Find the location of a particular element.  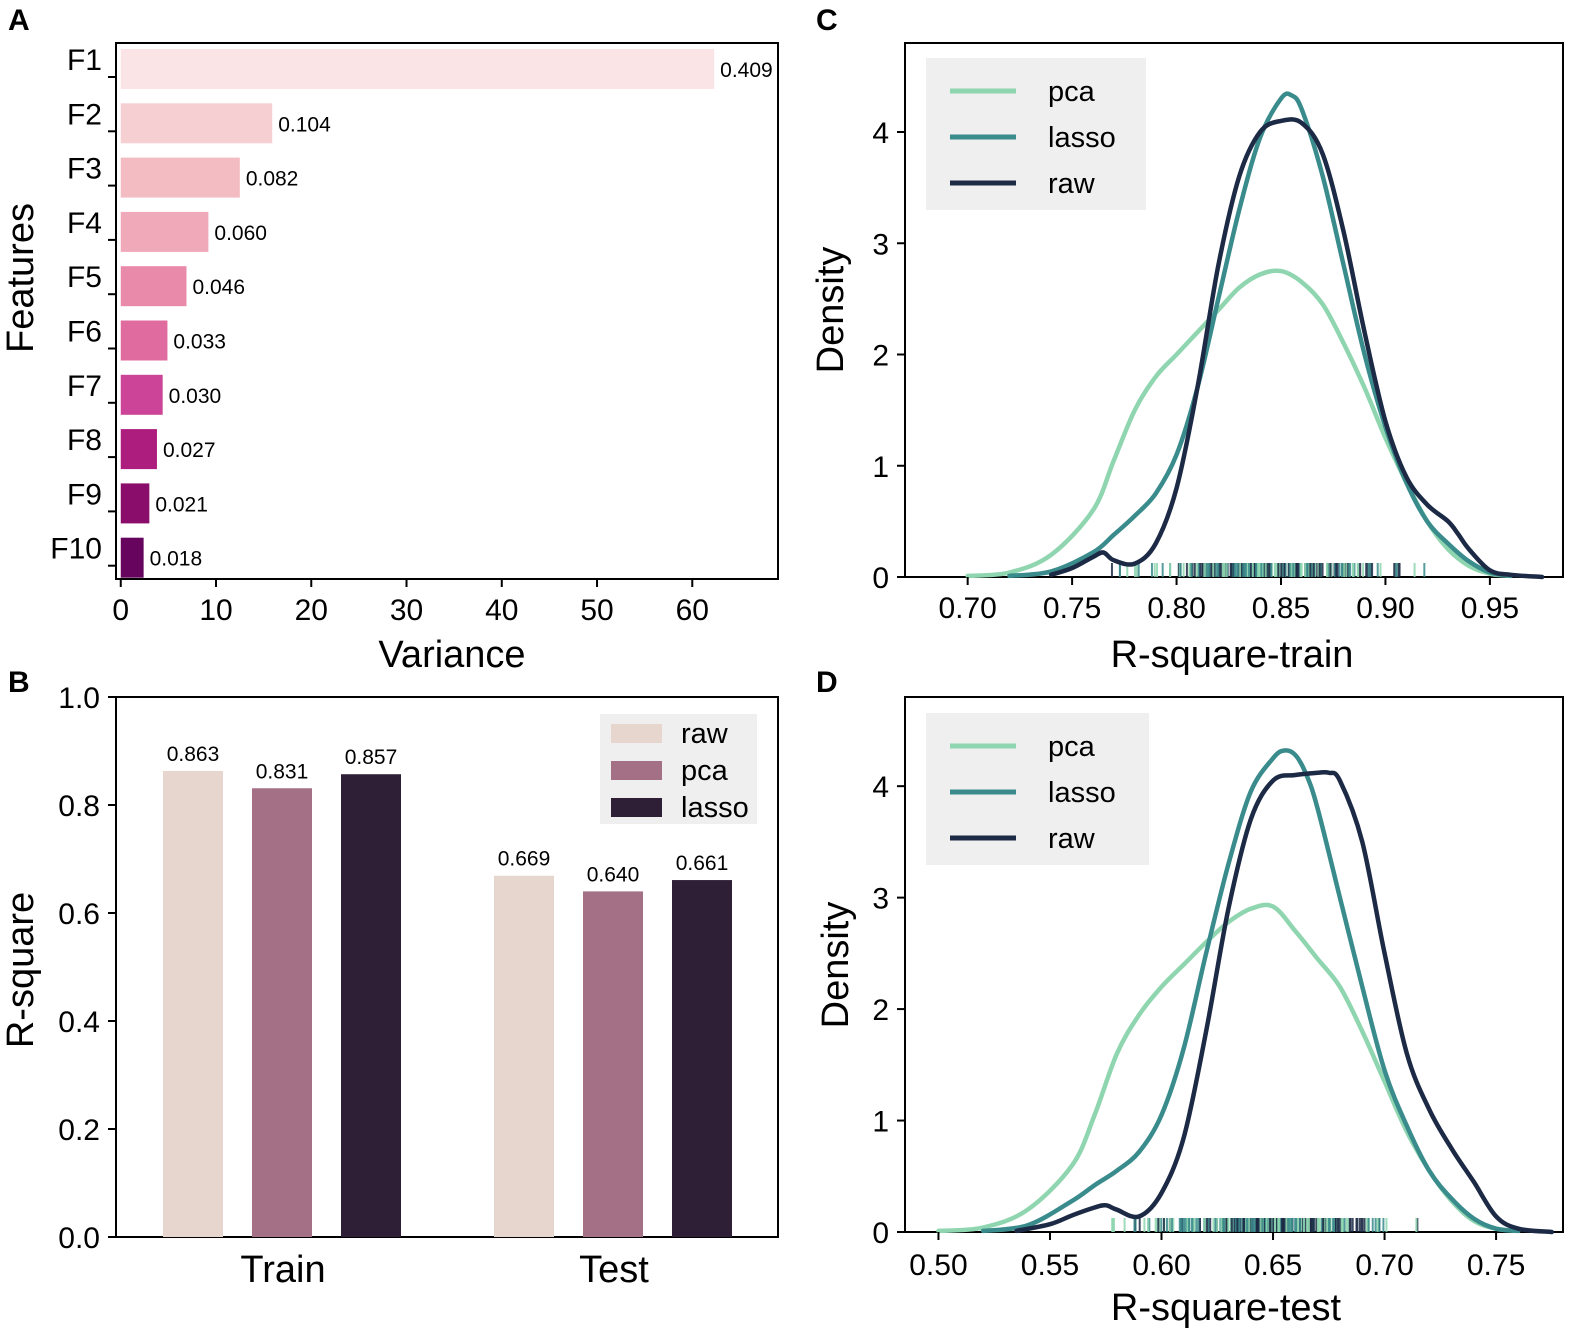

xtick-label: 0.90 is located at coordinates (1385, 608).